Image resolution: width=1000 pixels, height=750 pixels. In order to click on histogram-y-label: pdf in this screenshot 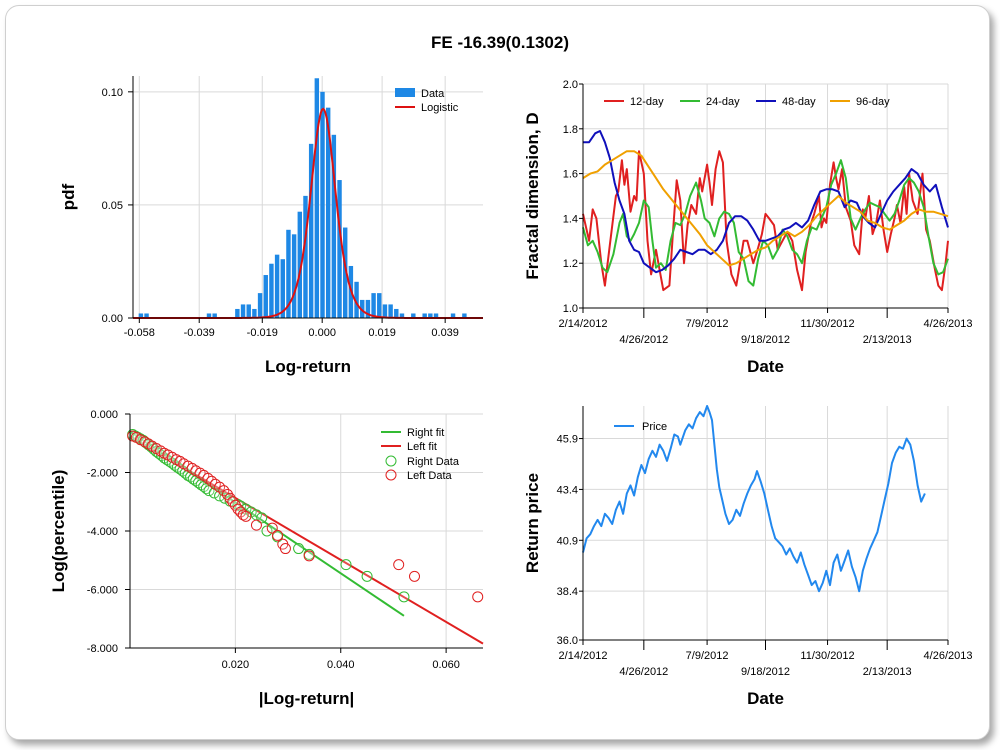, I will do `click(68, 196)`.